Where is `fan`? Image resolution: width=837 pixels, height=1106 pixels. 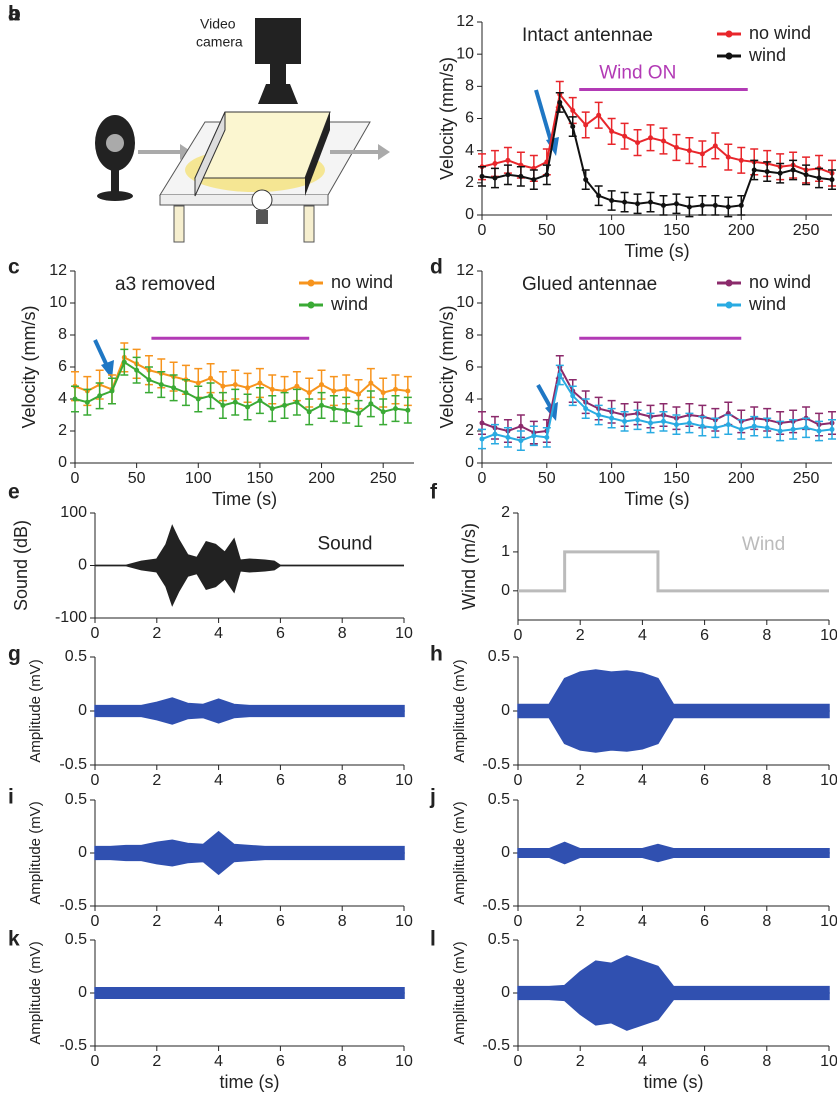 fan is located at coordinates (115, 143).